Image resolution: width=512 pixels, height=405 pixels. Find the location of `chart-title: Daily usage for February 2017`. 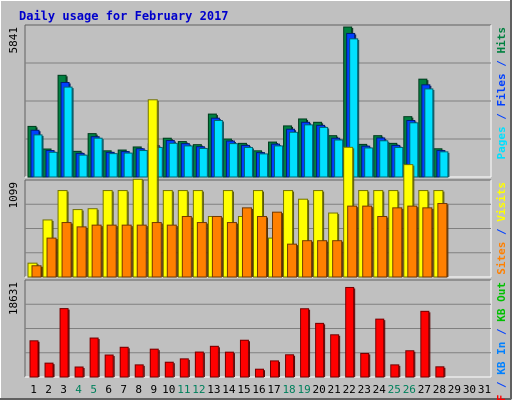

chart-title: Daily usage for February 2017 is located at coordinates (124, 16).